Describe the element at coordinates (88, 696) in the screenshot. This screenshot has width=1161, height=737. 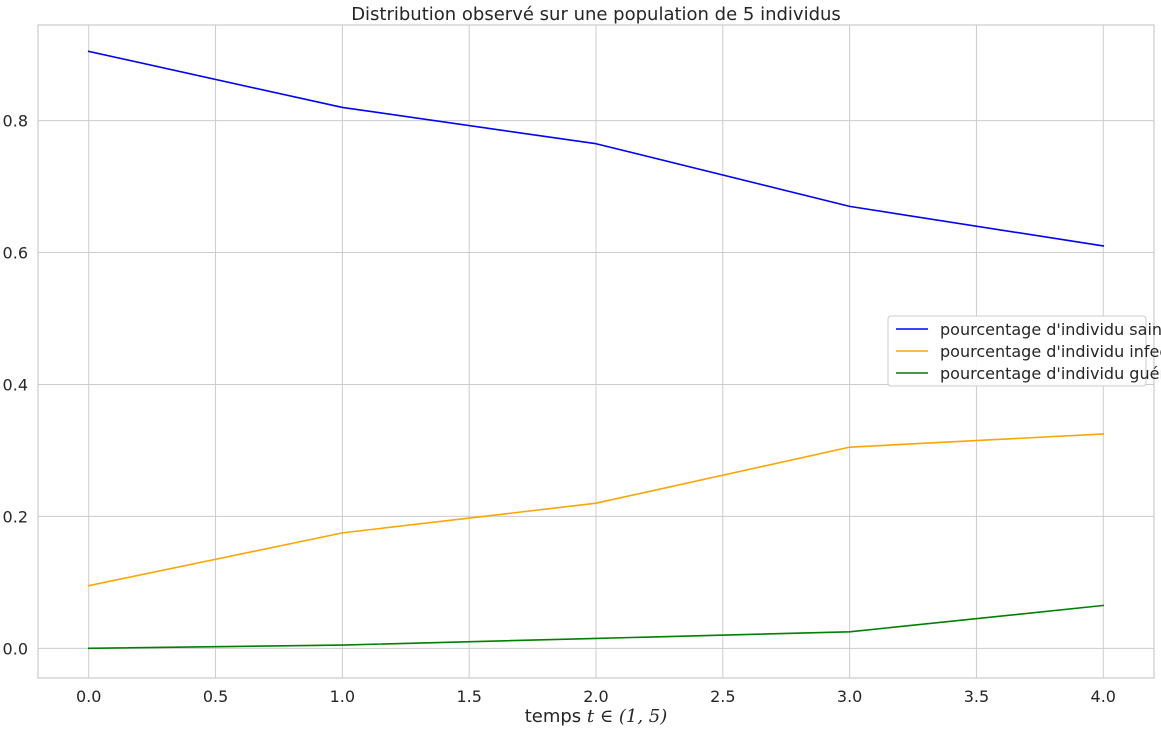
I see `x-tick-label: 0.0` at that location.